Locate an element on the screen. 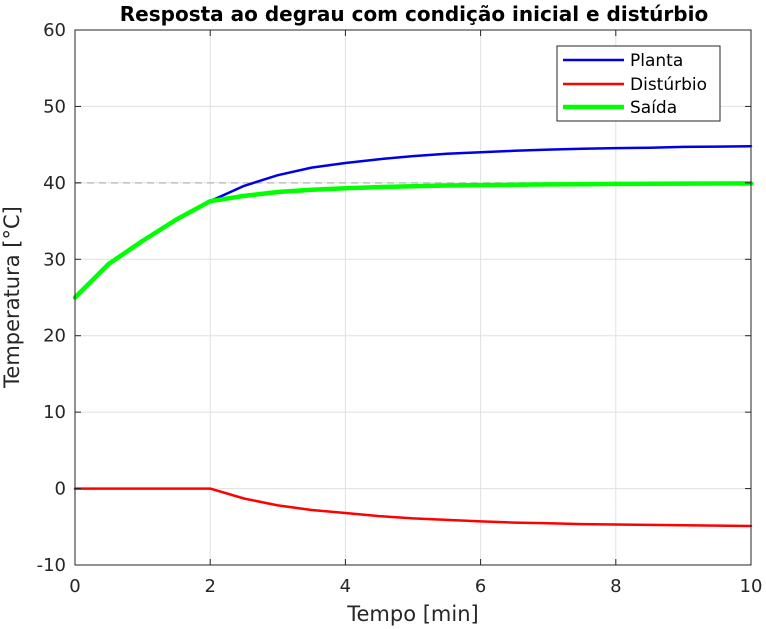 Image resolution: width=766 pixels, height=629 pixels. x-axis-label: Tempo [min] is located at coordinates (412, 614).